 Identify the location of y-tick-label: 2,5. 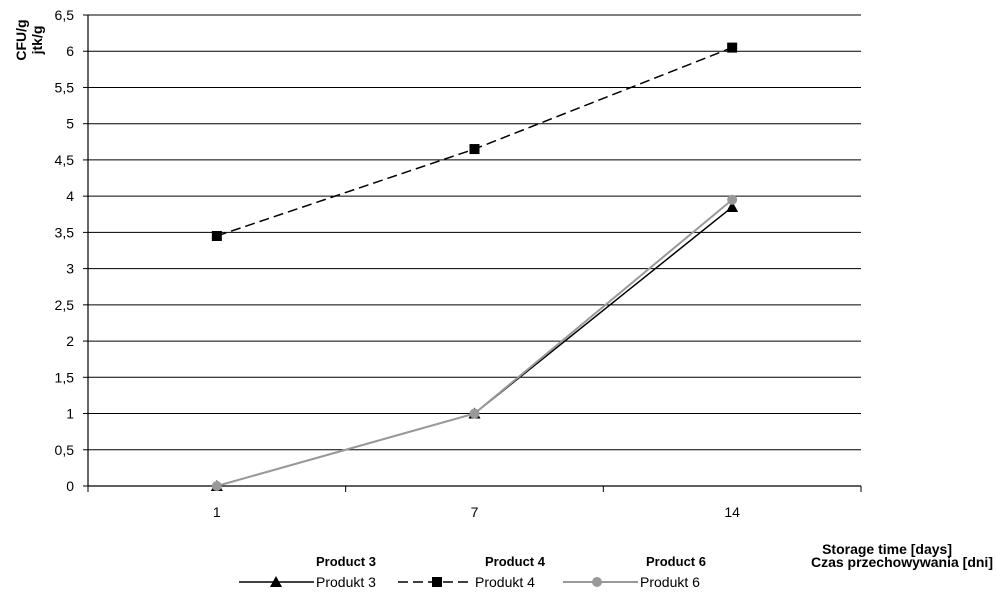
(65, 305).